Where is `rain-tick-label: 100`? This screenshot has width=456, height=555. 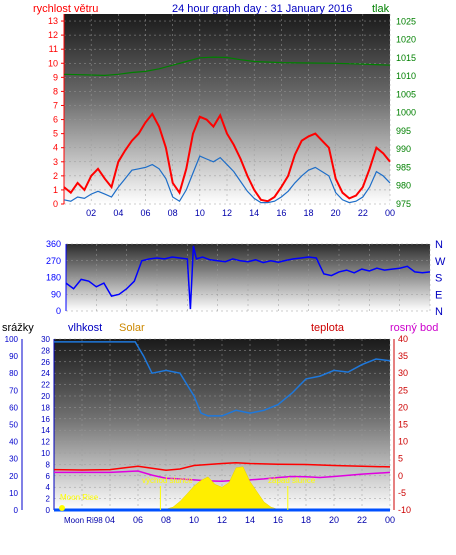 rain-tick-label: 100 is located at coordinates (12, 339).